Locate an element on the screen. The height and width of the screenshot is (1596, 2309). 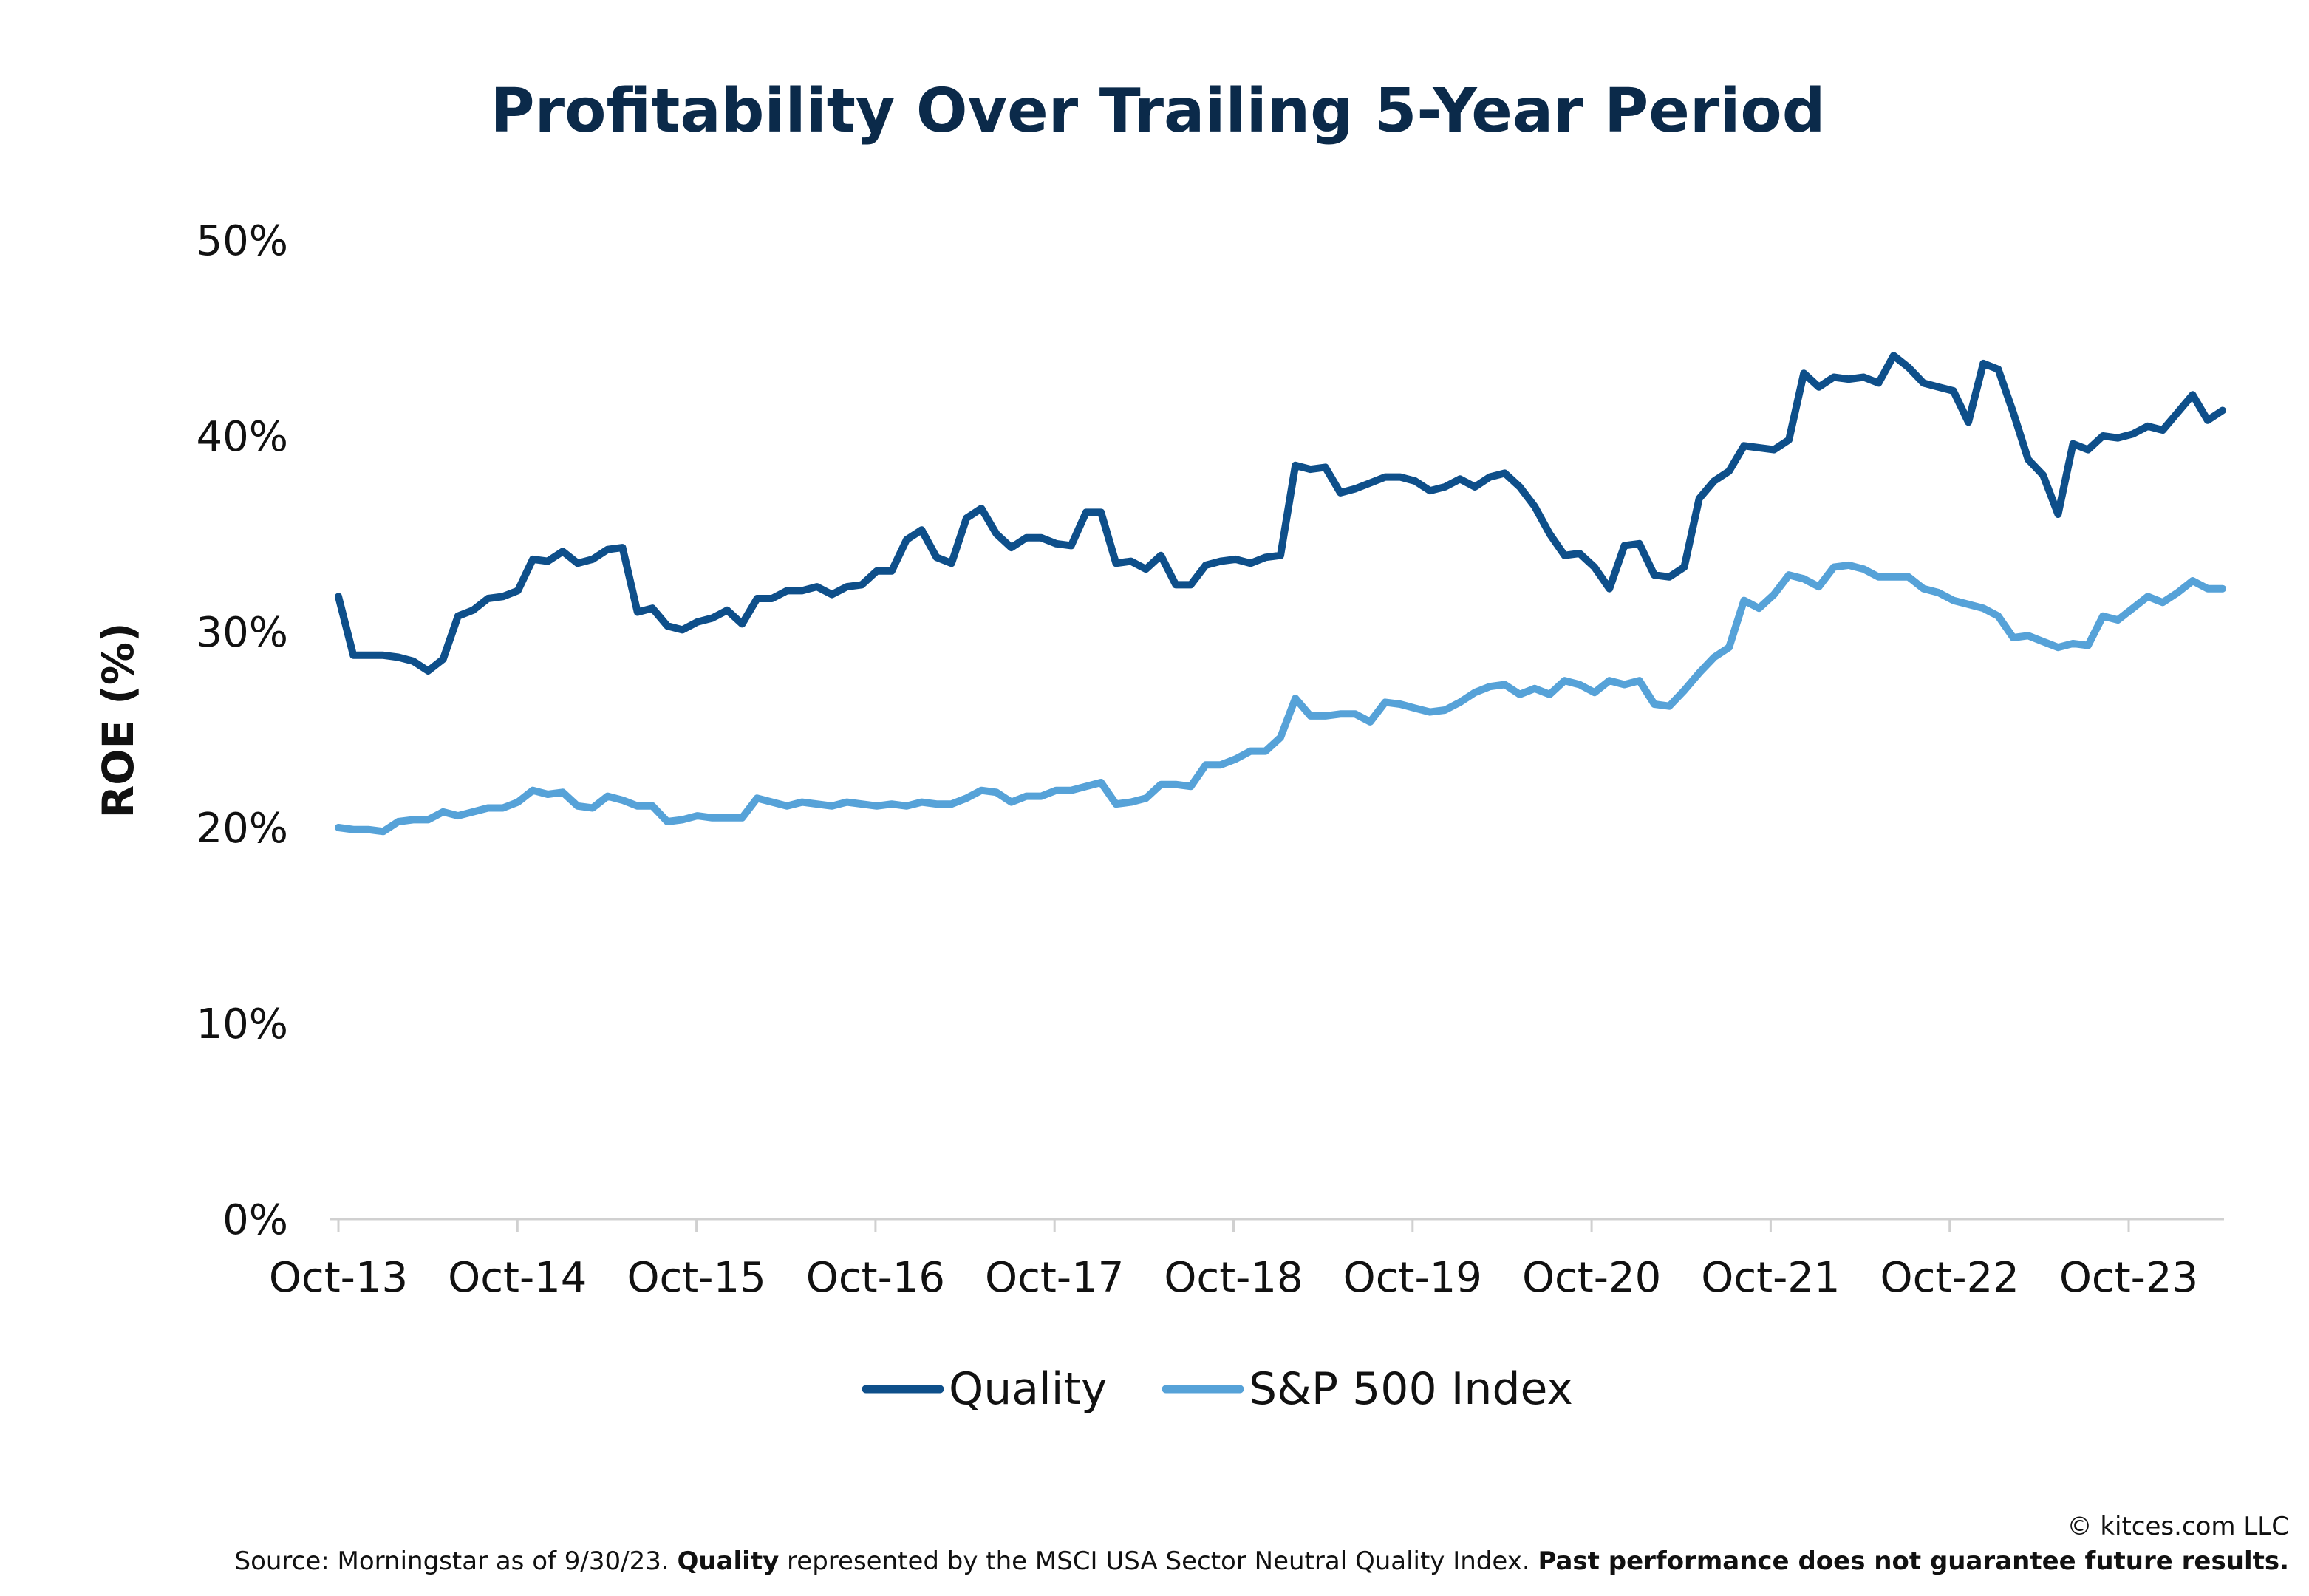
source-bold: Quality is located at coordinates (728, 1561).